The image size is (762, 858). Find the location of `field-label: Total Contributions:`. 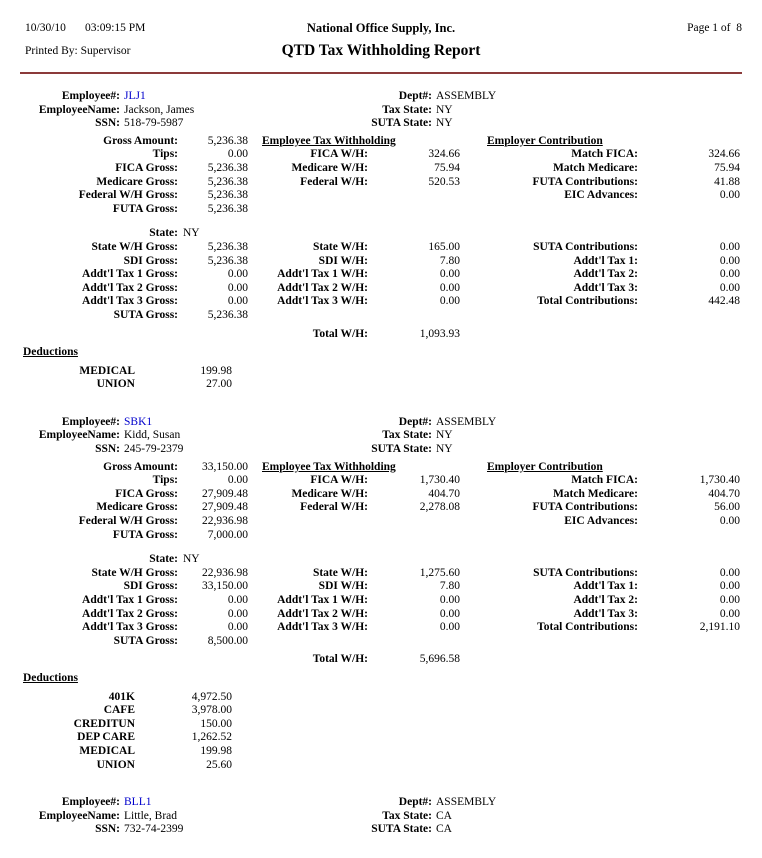

field-label: Total Contributions: is located at coordinates (587, 627).